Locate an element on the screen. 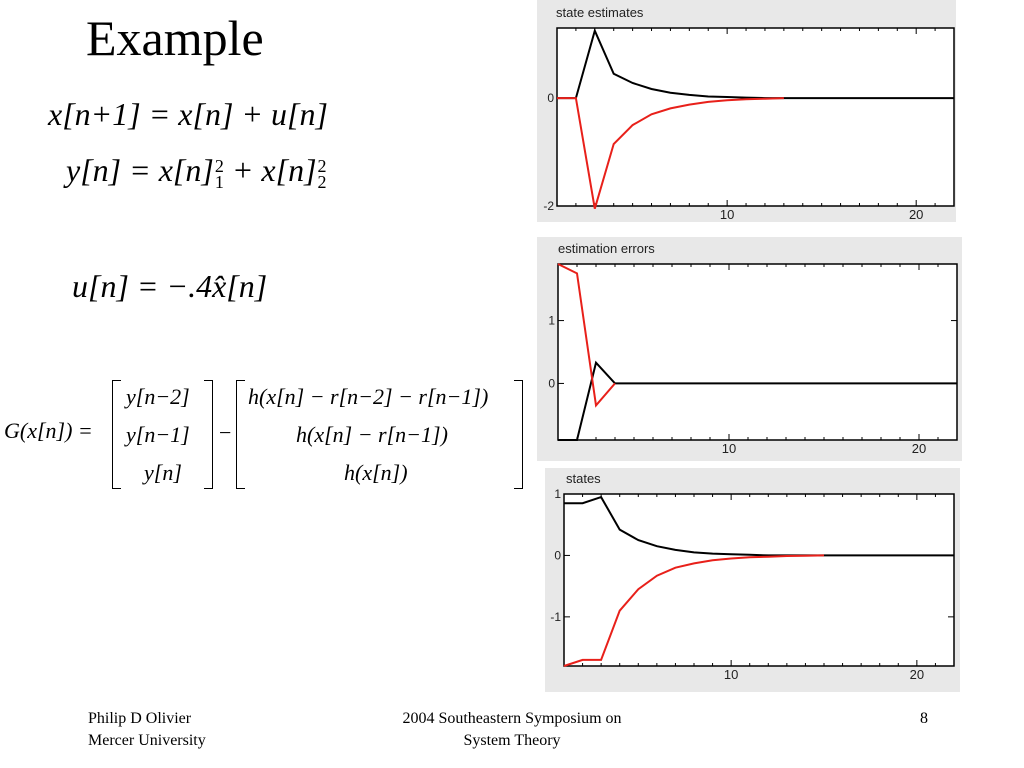 The height and width of the screenshot is (768, 1024). footer-author-affiliation: Mercer University is located at coordinates (147, 740).